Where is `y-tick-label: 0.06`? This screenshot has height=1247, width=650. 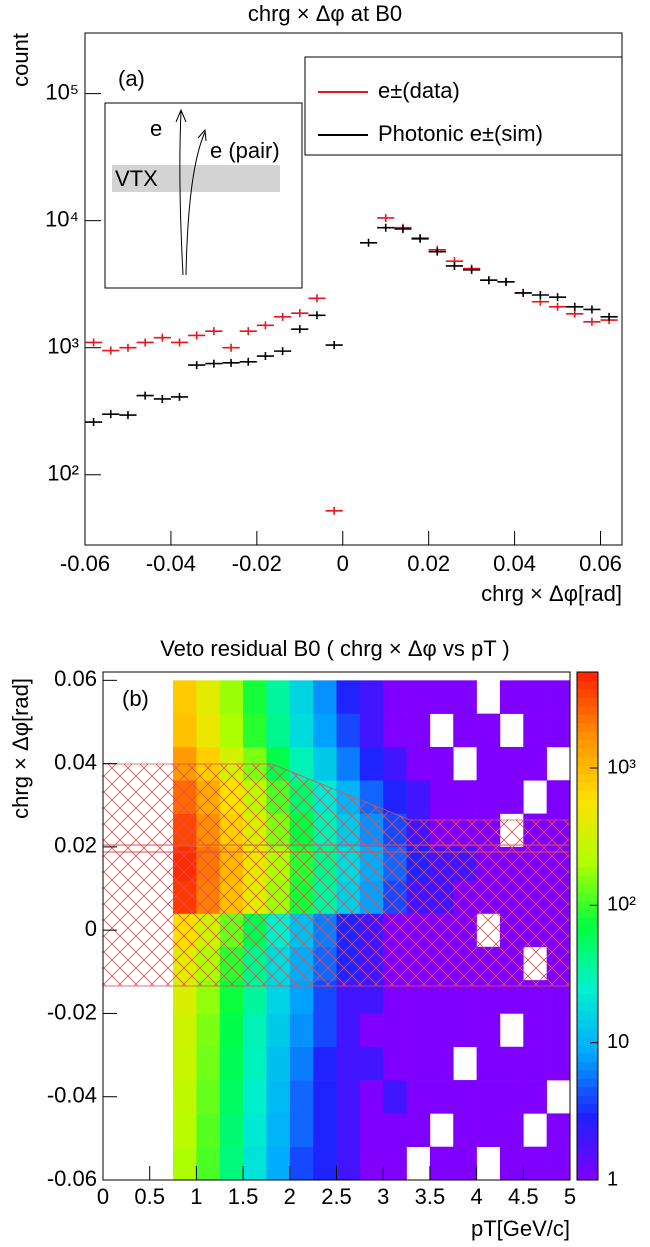
y-tick-label: 0.06 is located at coordinates (75, 678).